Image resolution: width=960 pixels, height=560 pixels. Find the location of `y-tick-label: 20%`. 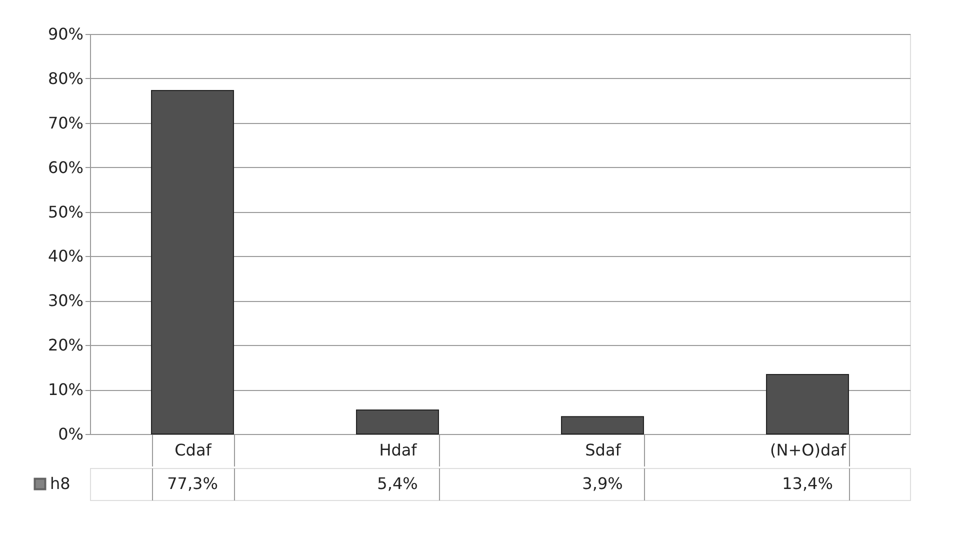

y-tick-label: 20% is located at coordinates (66, 345).